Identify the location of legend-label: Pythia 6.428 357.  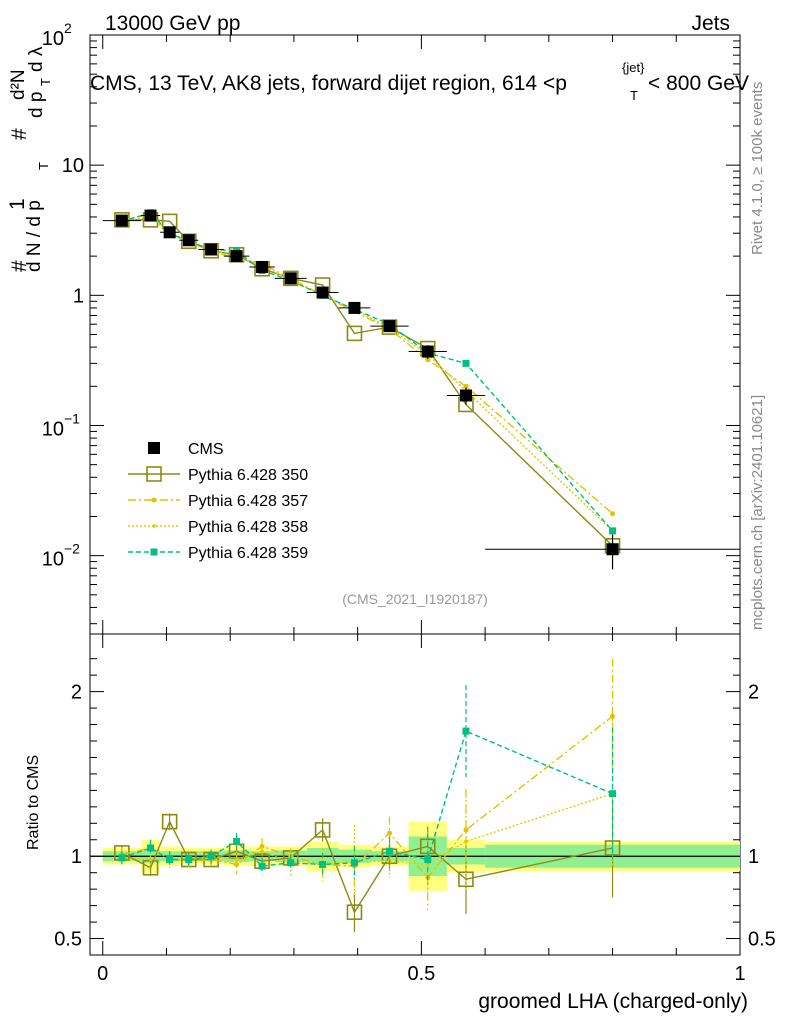
(248, 501).